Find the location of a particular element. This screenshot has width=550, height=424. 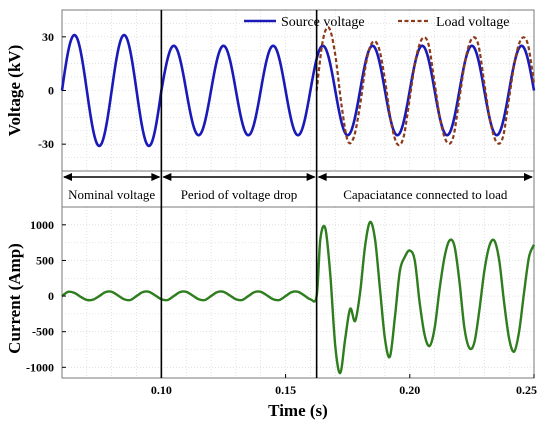

voltage-y-axis-label: Voltage (kV) is located at coordinates (14, 90).